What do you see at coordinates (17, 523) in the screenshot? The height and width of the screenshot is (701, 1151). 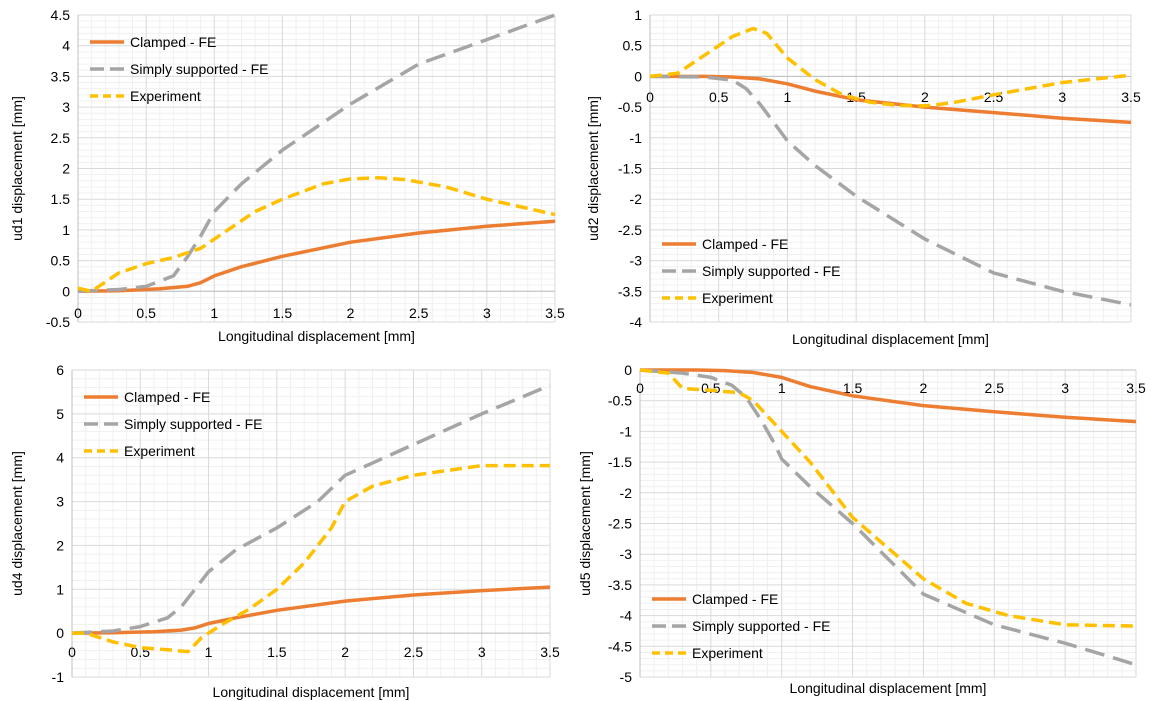 I see `y-axis-title: ud4 displacement [mm]` at bounding box center [17, 523].